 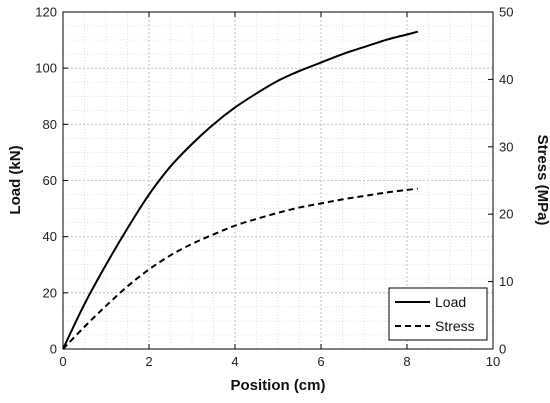 What do you see at coordinates (406, 361) in the screenshot?
I see `x-tick-label: 8` at bounding box center [406, 361].